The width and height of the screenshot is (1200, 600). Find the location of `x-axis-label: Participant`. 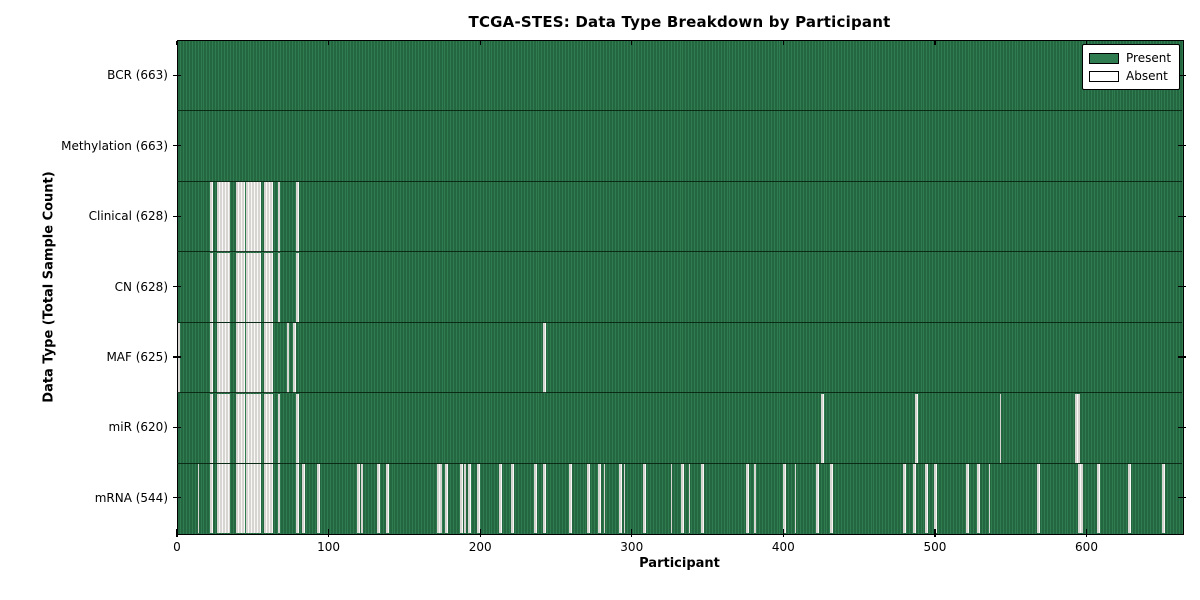

x-axis-label: Participant is located at coordinates (679, 563).